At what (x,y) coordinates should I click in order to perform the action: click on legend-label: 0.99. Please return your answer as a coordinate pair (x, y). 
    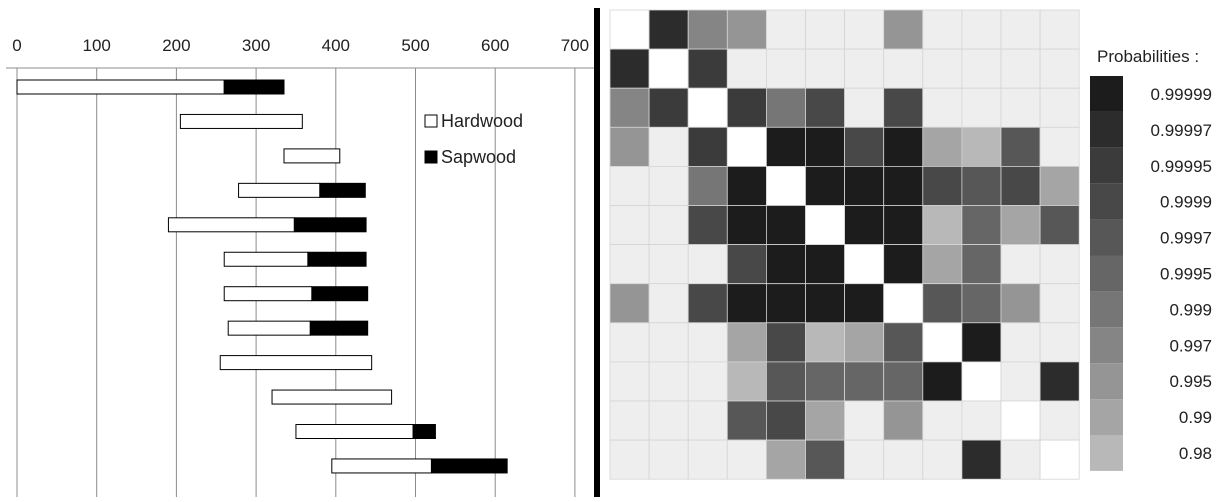
    Looking at the image, I should click on (1195, 417).